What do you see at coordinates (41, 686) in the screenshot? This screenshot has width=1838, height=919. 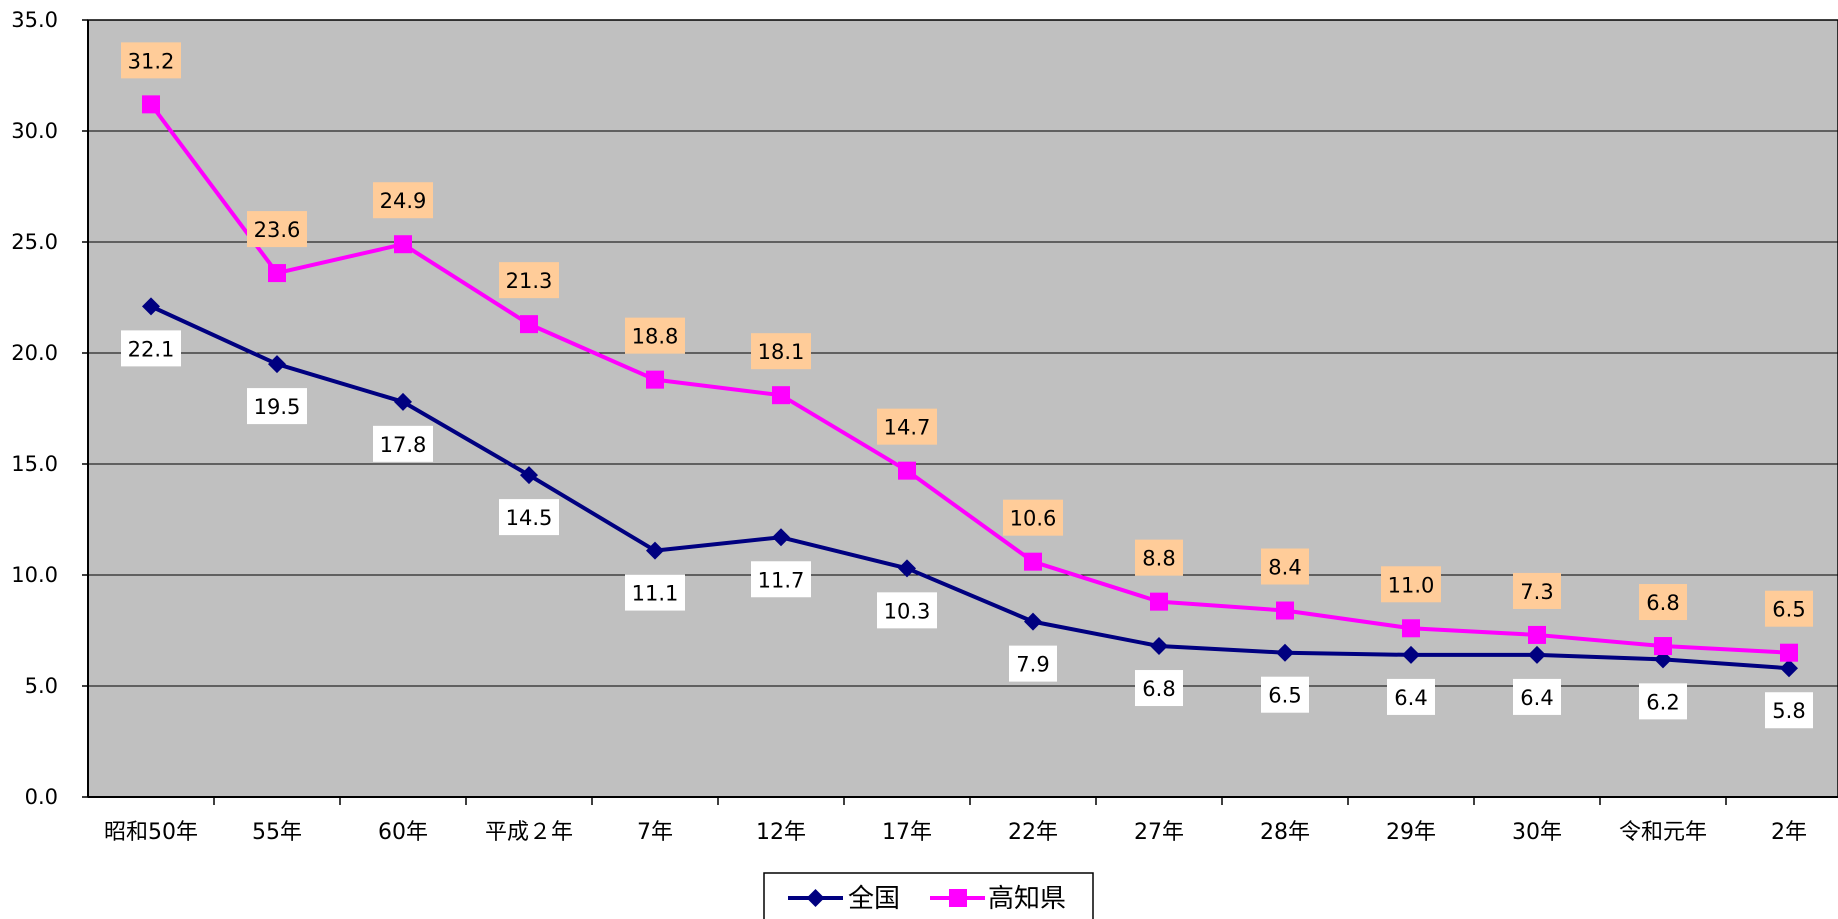 I see `y-tick-label: 5.0` at bounding box center [41, 686].